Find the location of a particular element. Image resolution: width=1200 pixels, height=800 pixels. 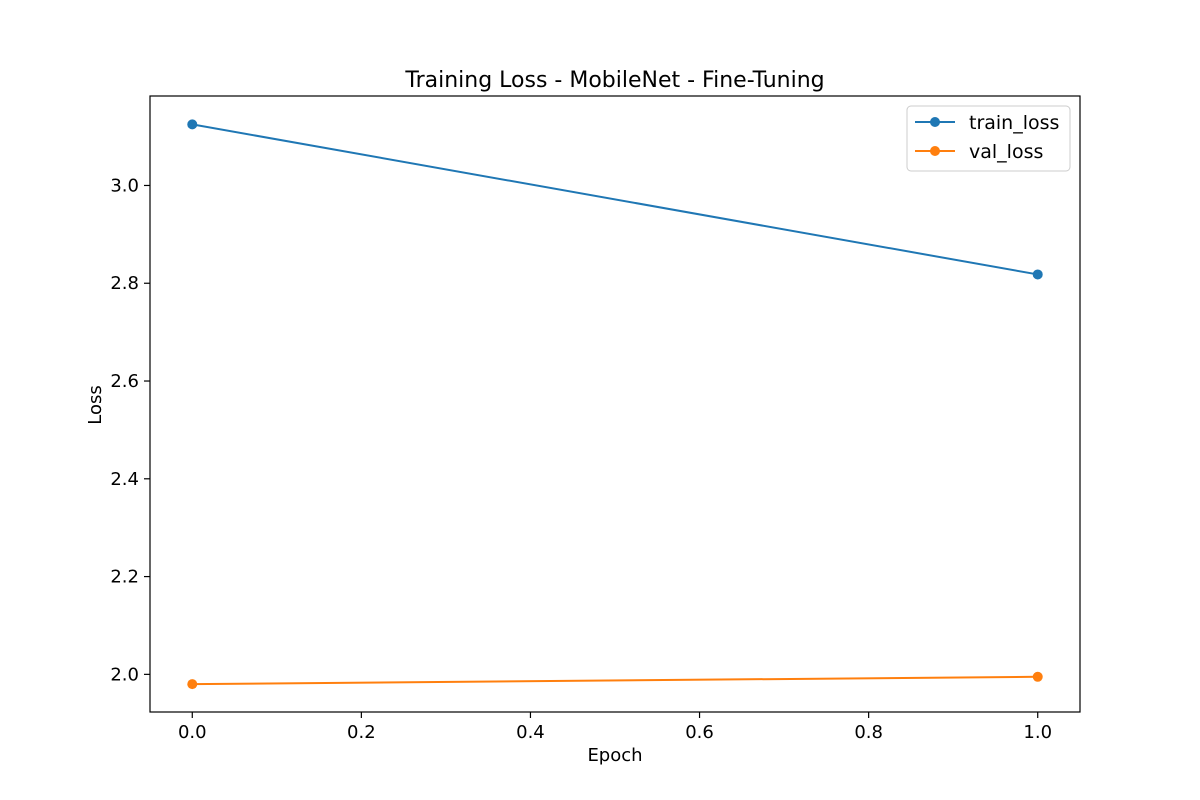

x-tick-label: 0.8 is located at coordinates (868, 732).